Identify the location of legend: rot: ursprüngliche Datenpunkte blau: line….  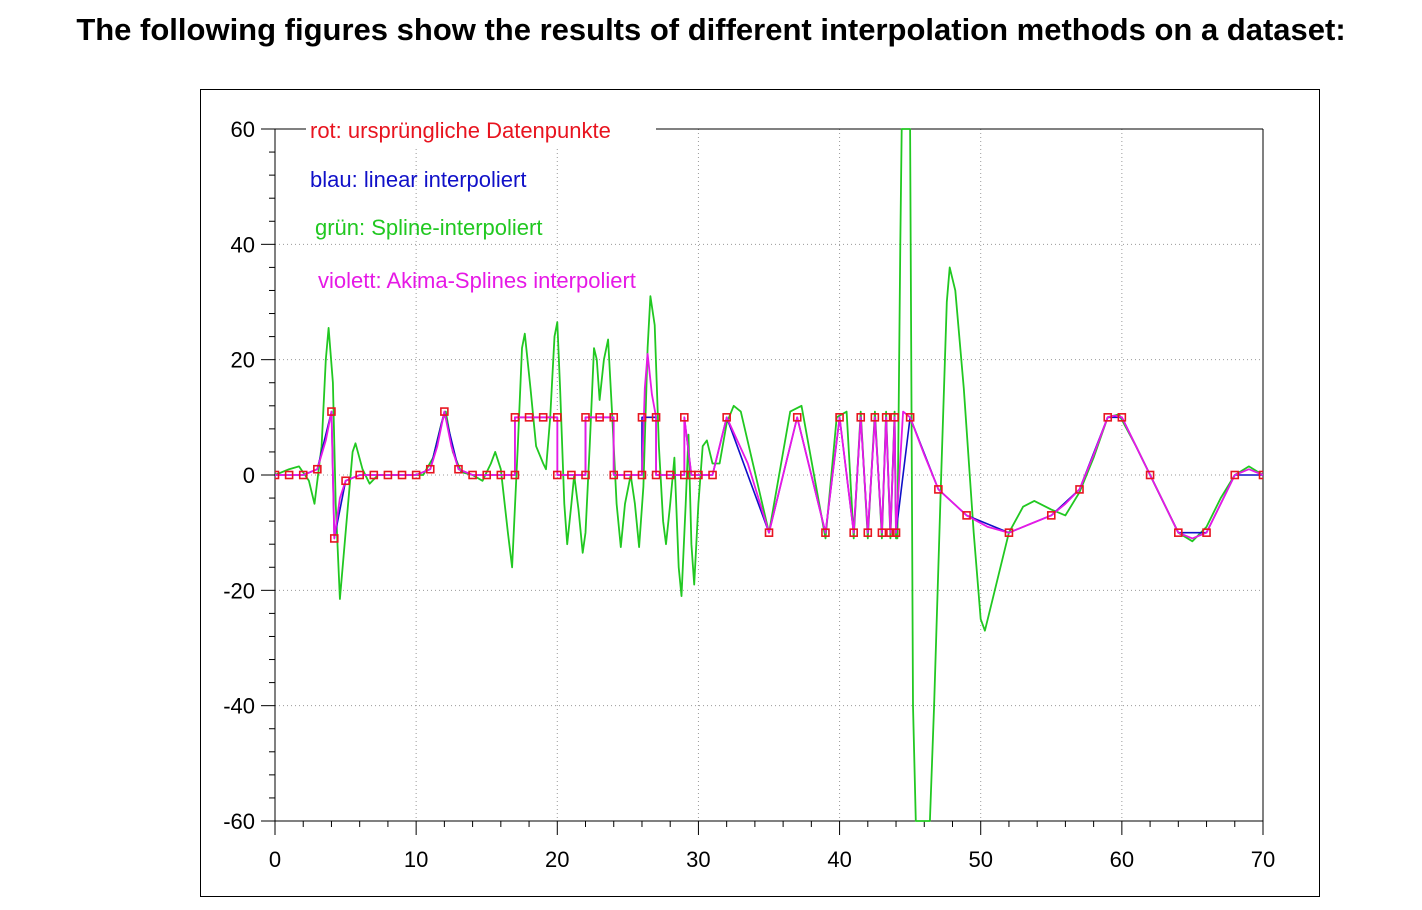
(481, 204).